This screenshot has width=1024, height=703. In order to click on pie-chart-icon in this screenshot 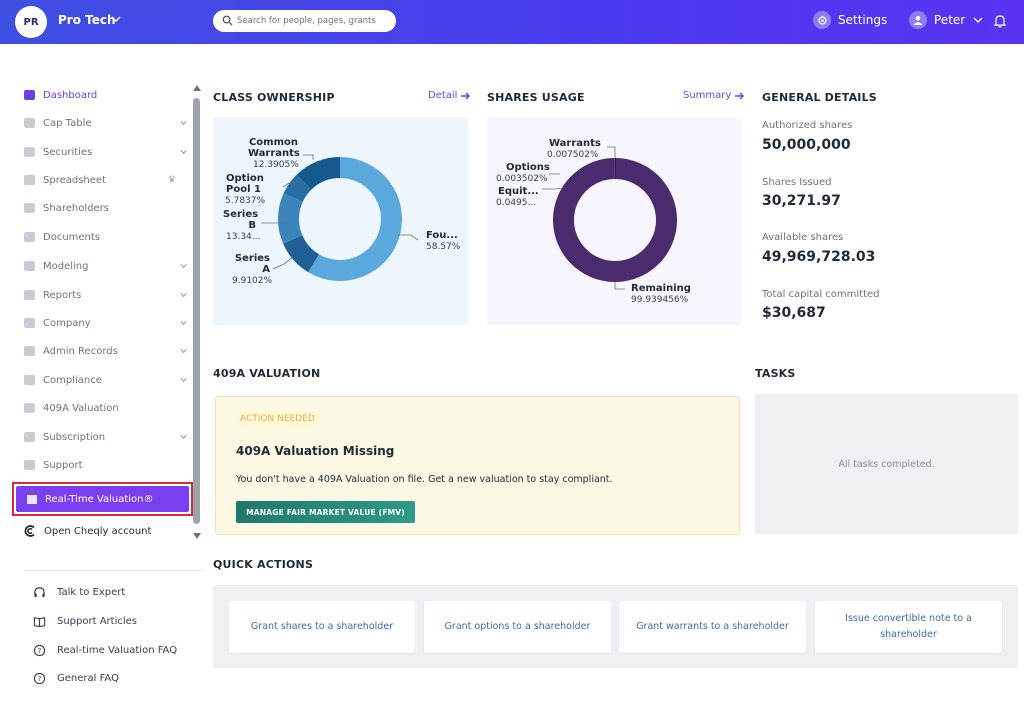, I will do `click(29, 123)`.